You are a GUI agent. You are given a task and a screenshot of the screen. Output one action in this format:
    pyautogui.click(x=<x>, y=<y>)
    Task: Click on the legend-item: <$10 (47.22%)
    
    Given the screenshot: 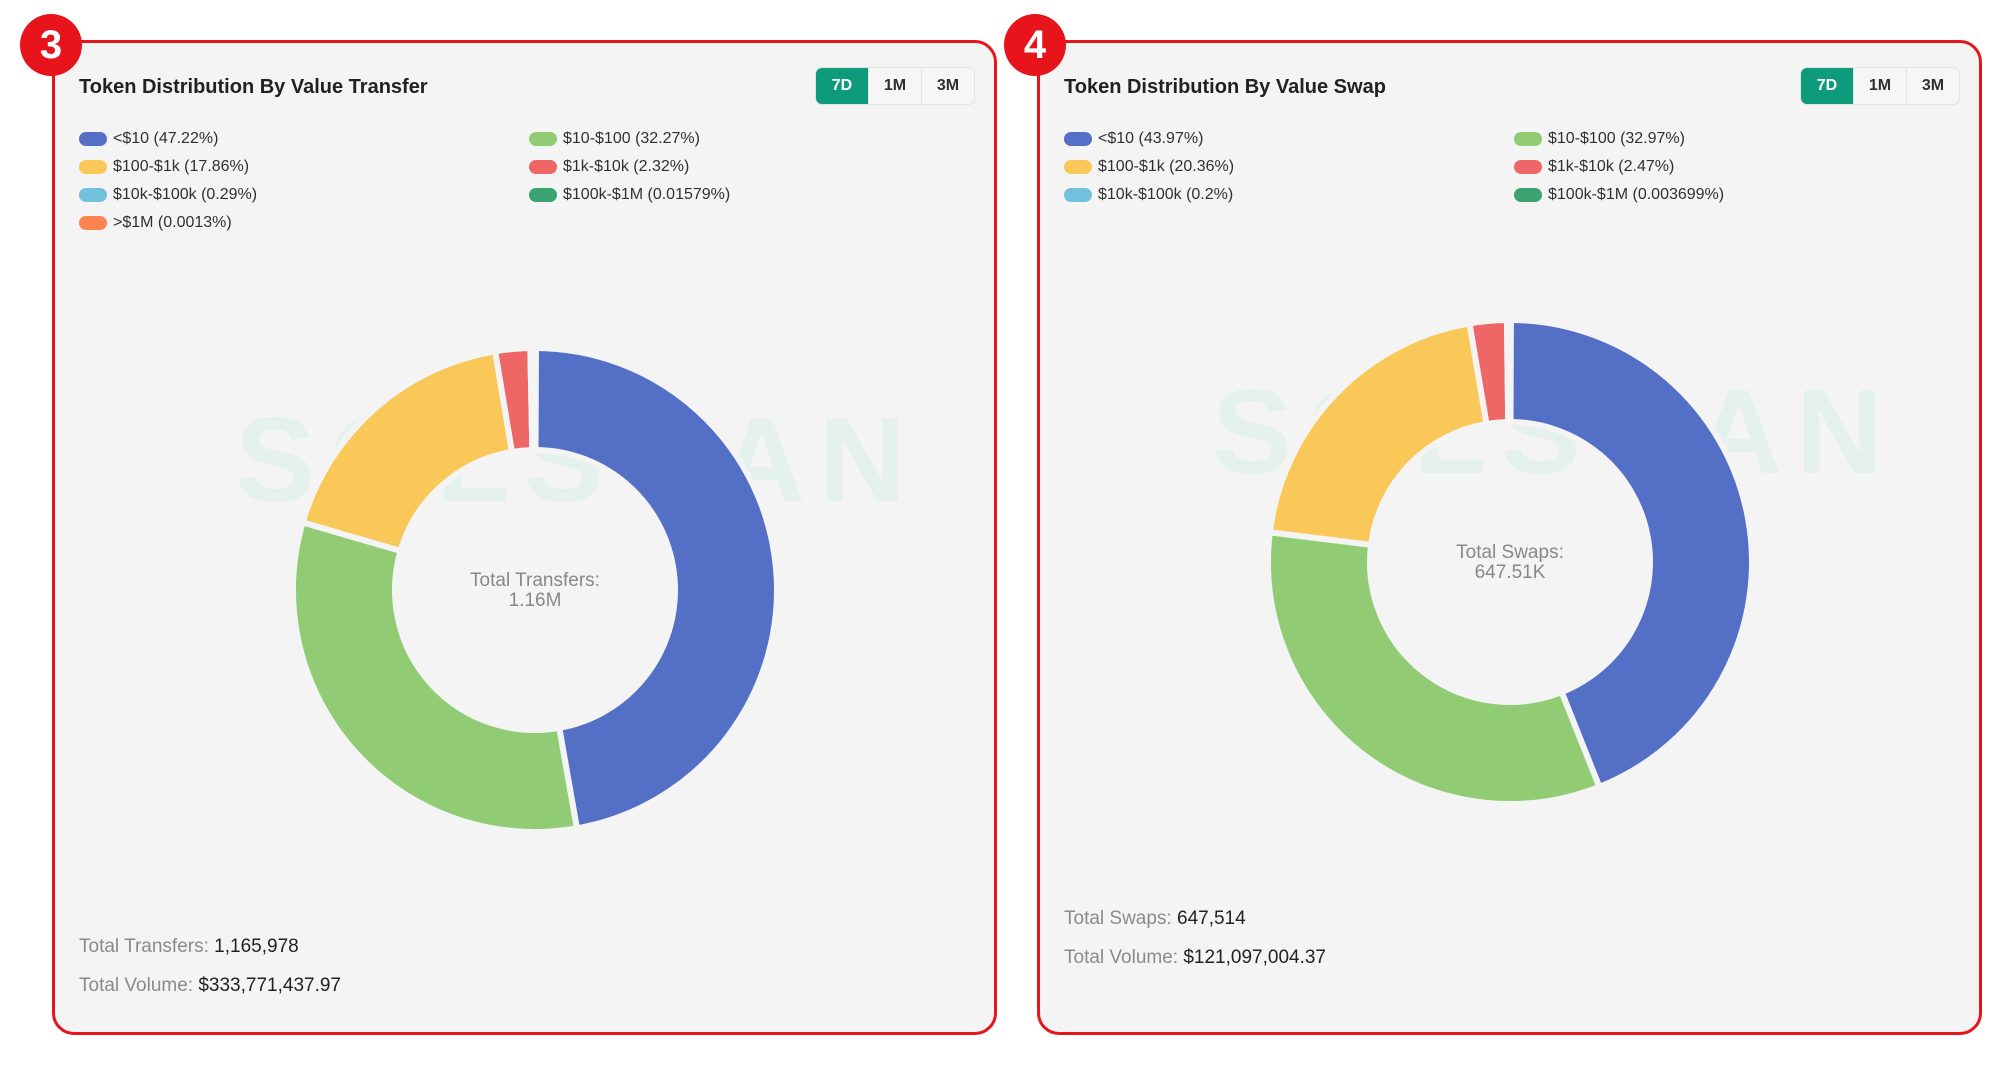 What is the action you would take?
    pyautogui.click(x=304, y=139)
    